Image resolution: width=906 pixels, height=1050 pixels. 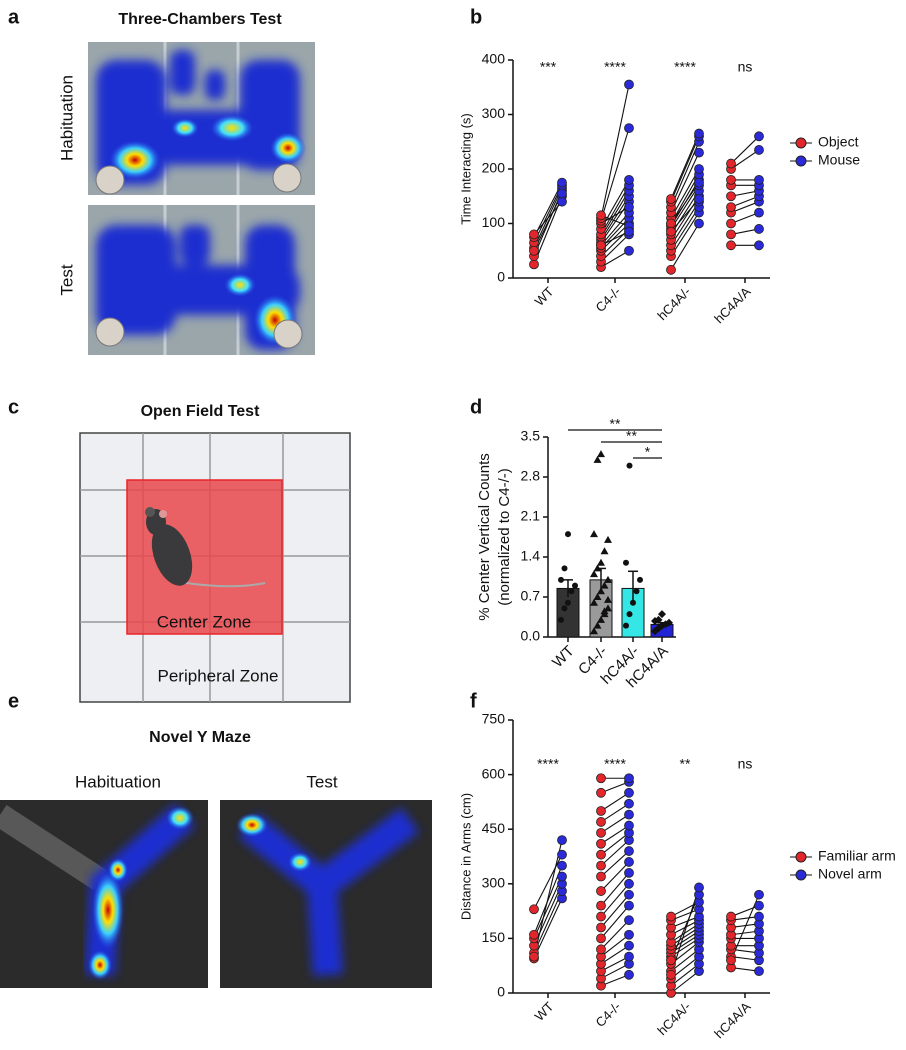 What do you see at coordinates (66, 118) in the screenshot?
I see `row-label: Habituation` at bounding box center [66, 118].